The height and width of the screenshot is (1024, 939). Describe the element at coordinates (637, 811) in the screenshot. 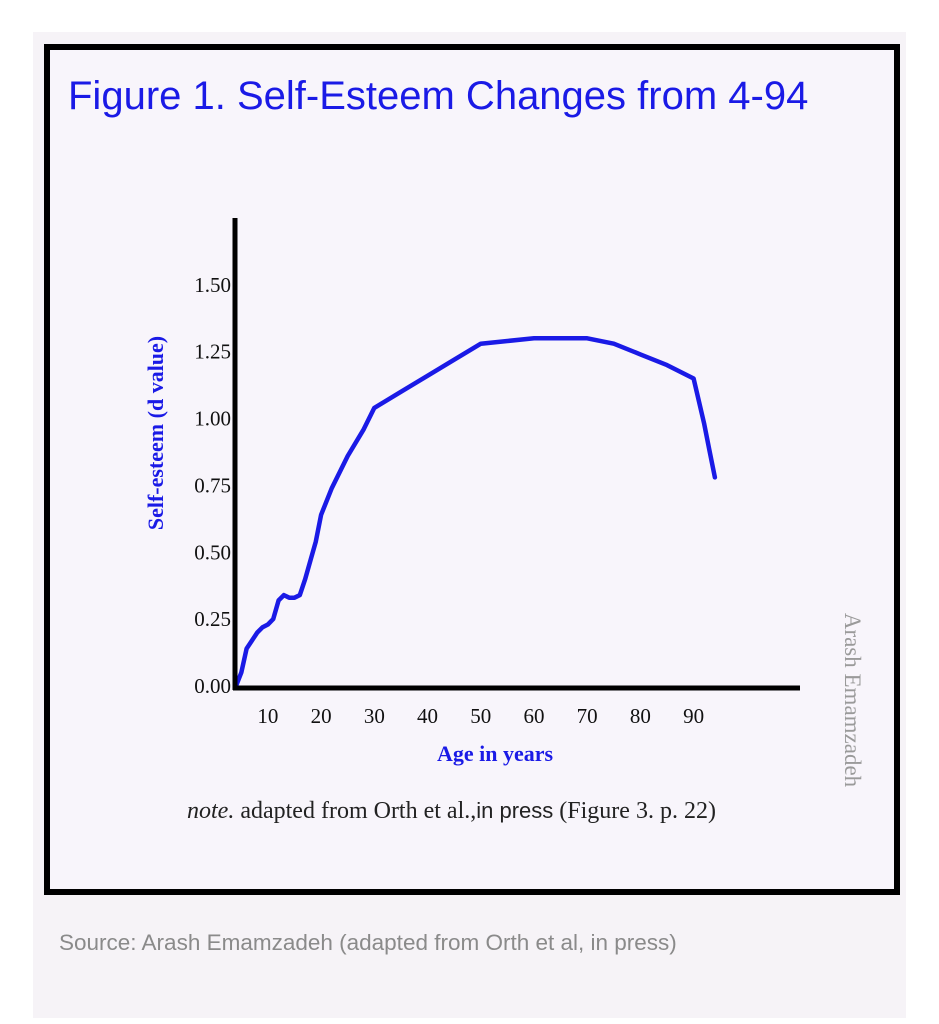

I see `note-text-c: (Figure 3. p. 22)` at that location.